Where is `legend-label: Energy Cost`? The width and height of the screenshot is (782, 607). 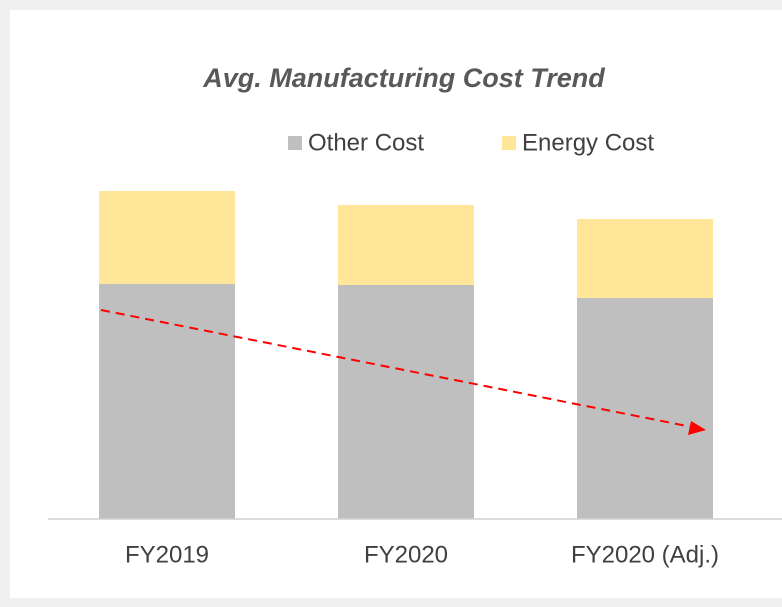
legend-label: Energy Cost is located at coordinates (588, 142).